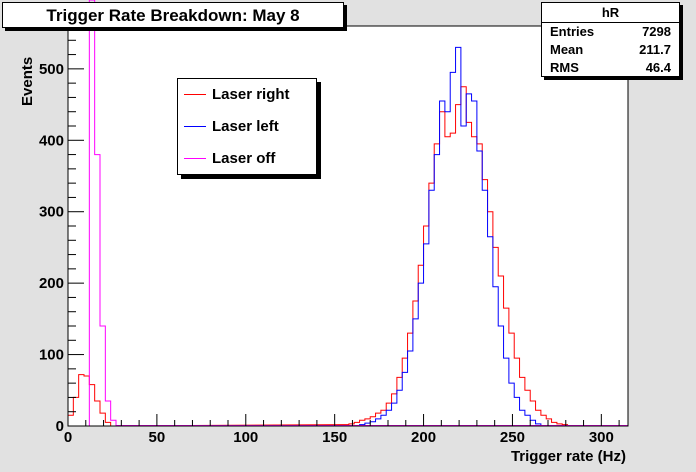 The height and width of the screenshot is (472, 696). Describe the element at coordinates (610, 68) in the screenshot. I see `stats-row-rms: RMS 46.4` at that location.